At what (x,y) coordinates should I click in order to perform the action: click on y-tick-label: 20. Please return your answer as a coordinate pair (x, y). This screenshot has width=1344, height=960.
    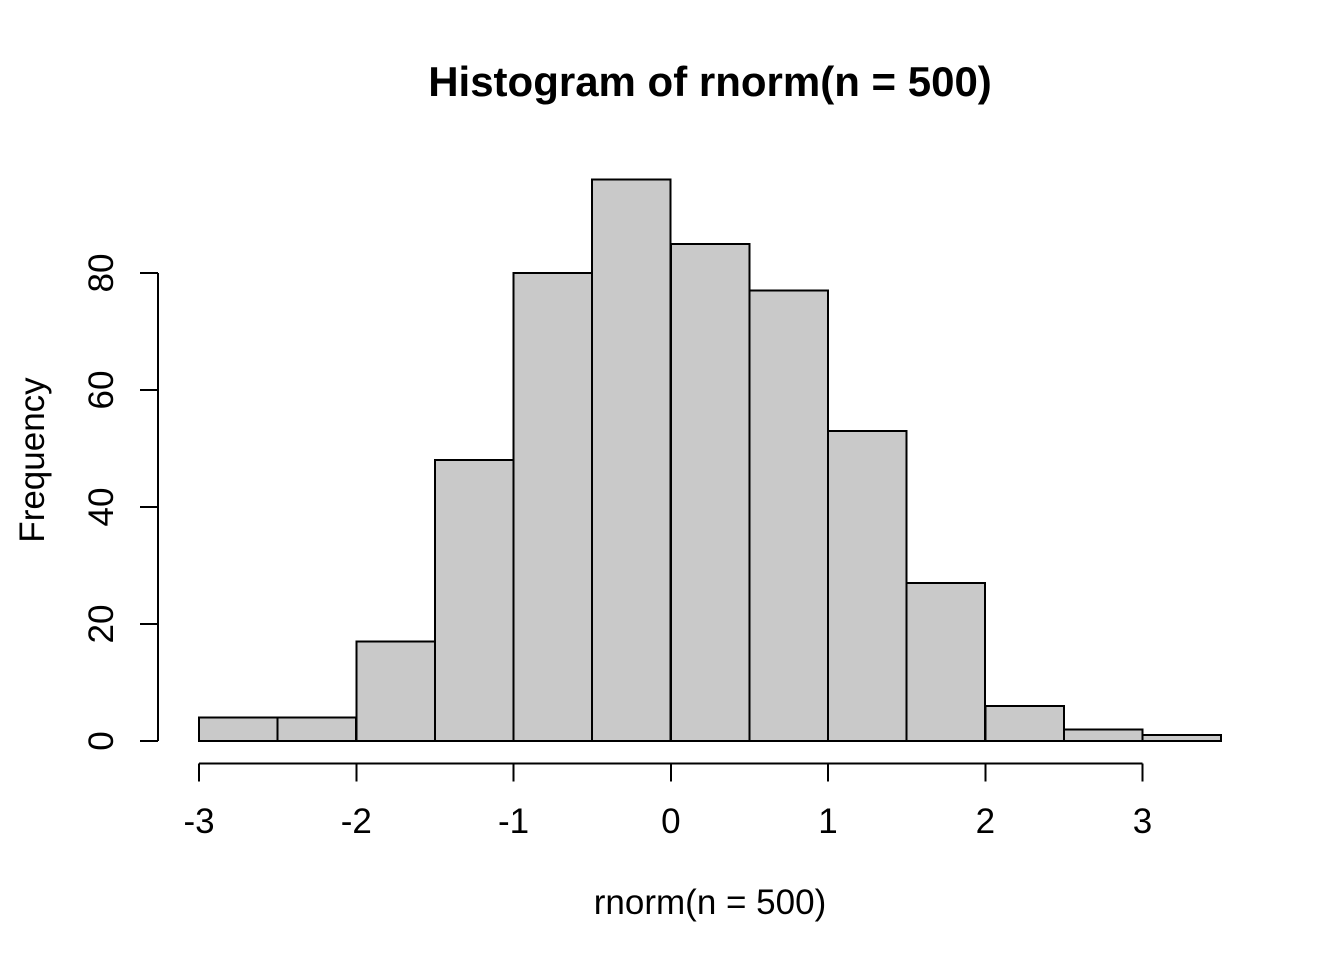
    Looking at the image, I should click on (101, 624).